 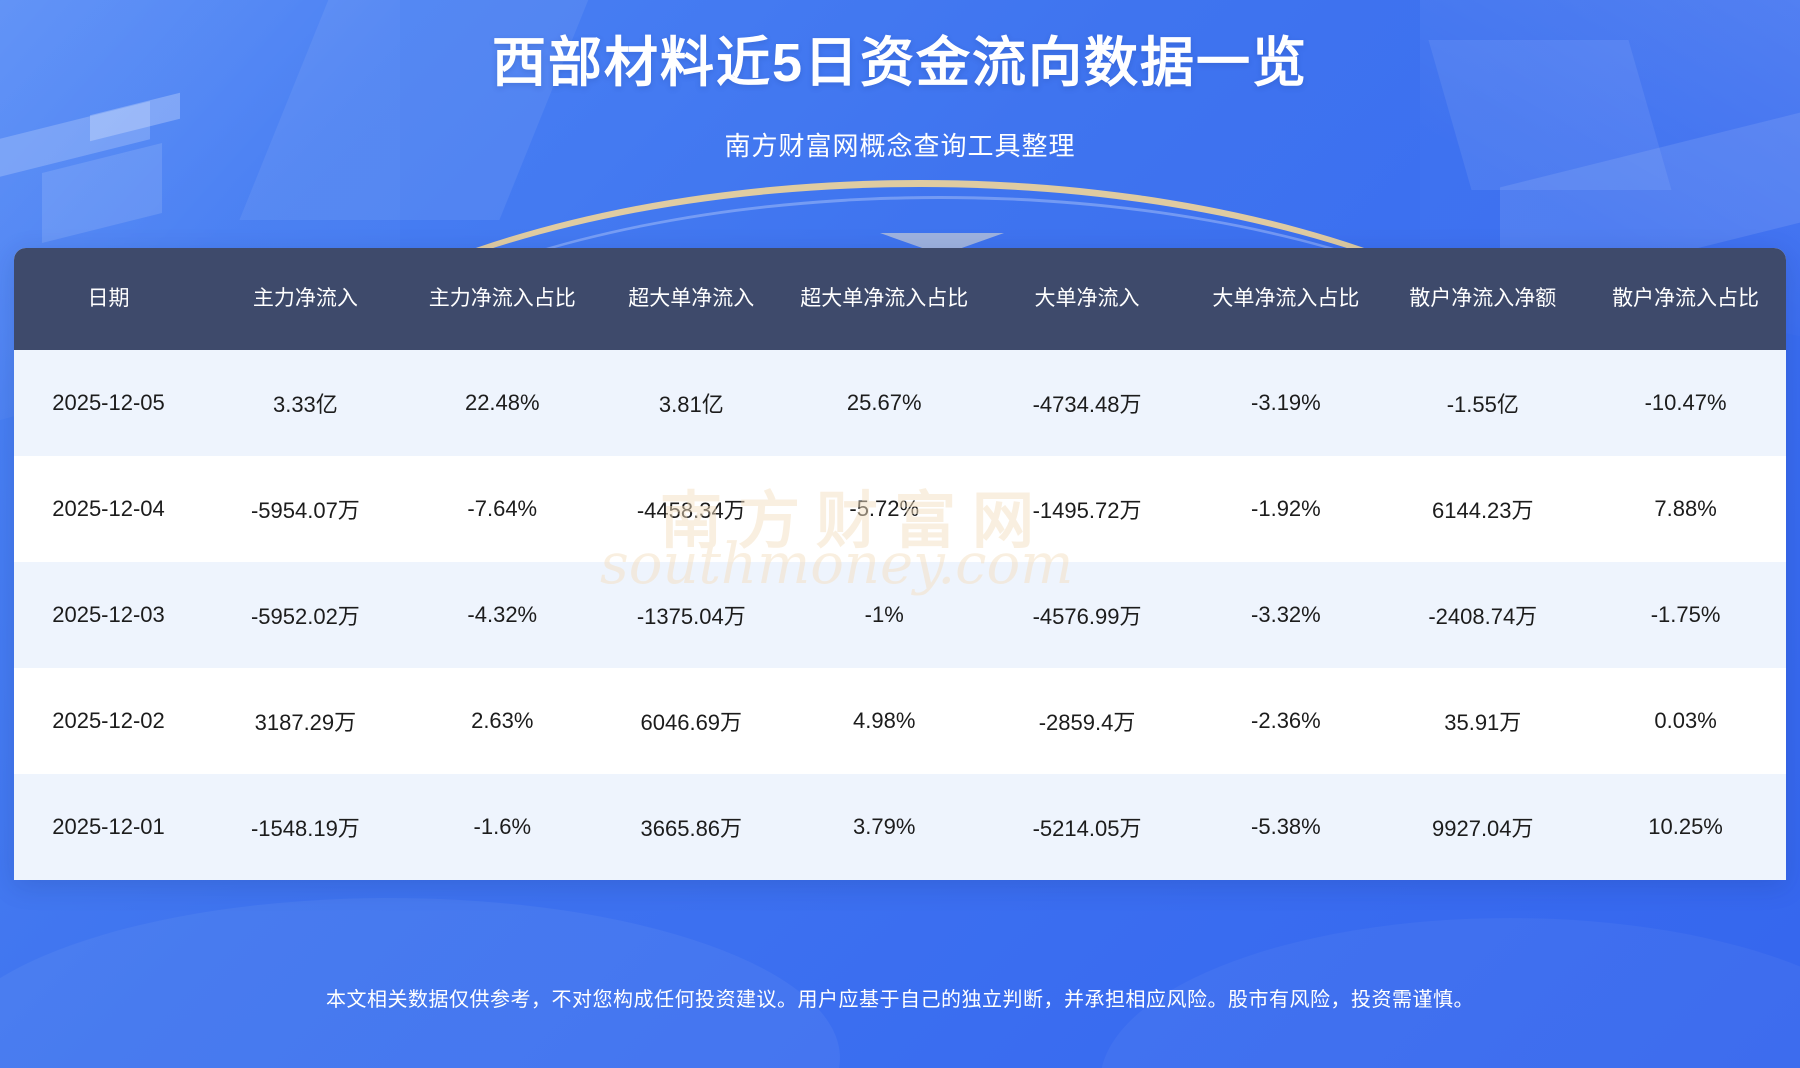 What do you see at coordinates (691, 722) in the screenshot?
I see `cell-super-large-net-inflow: 6046.69万` at bounding box center [691, 722].